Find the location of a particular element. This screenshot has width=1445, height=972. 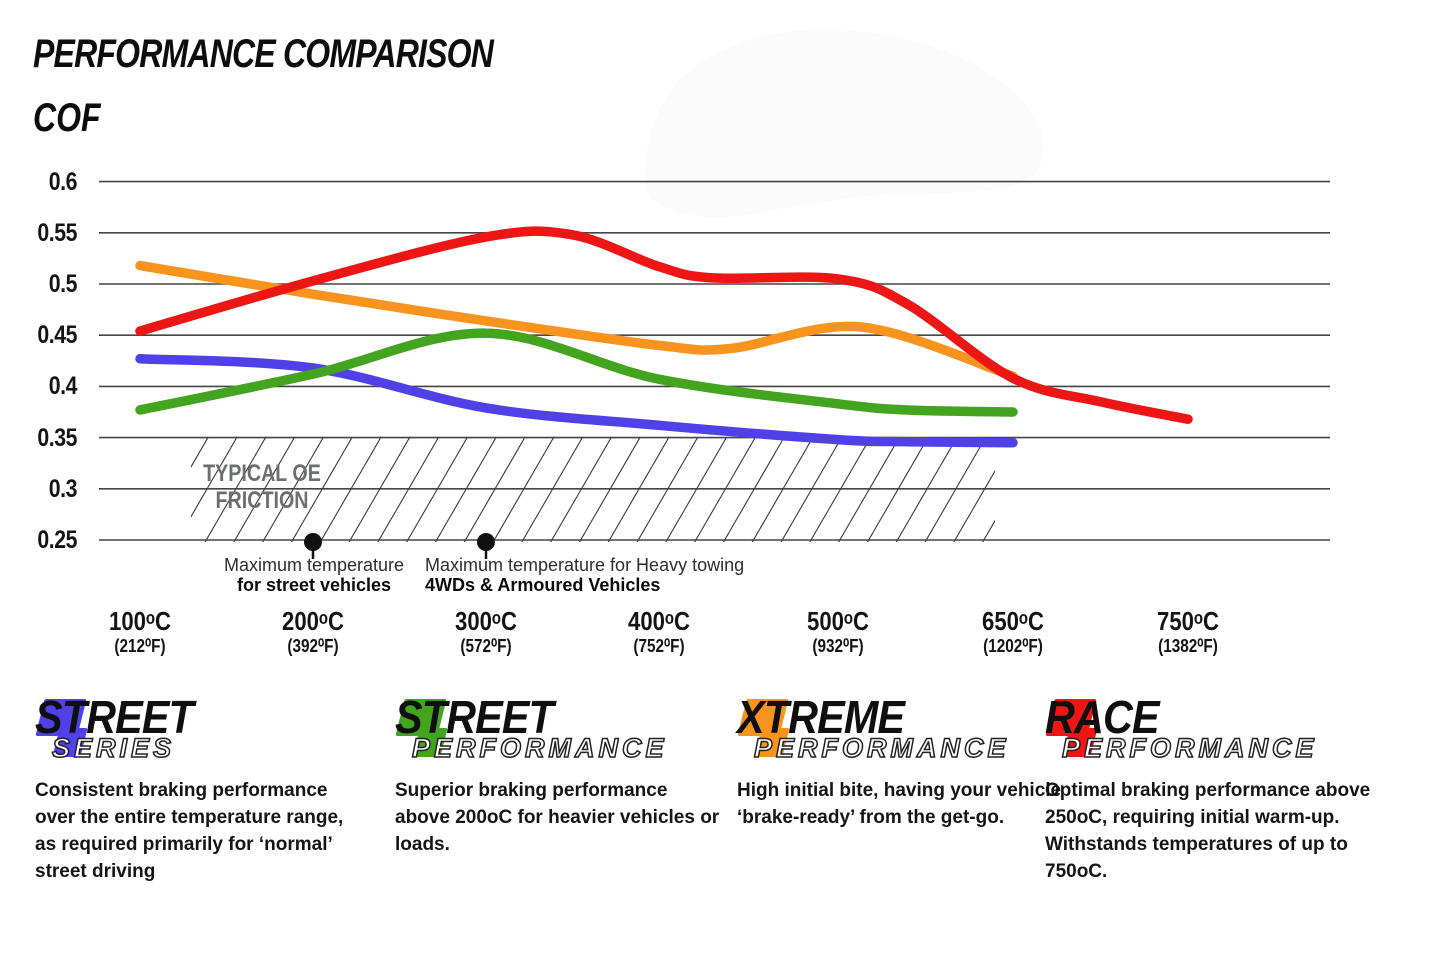

legend-word2: SERIES is located at coordinates (113, 748).